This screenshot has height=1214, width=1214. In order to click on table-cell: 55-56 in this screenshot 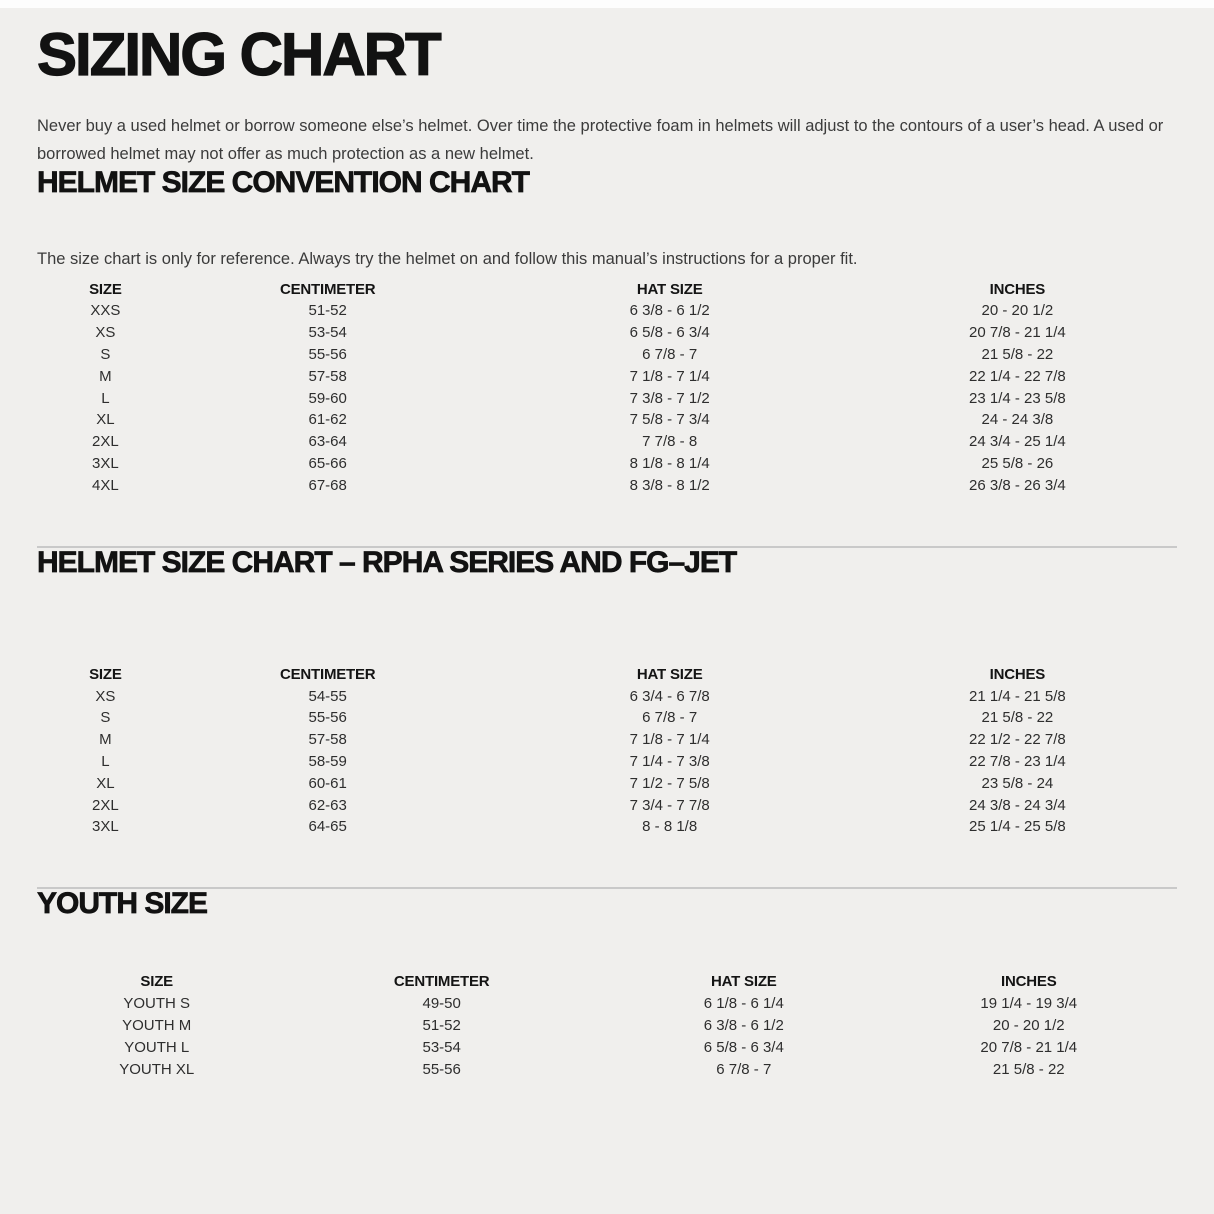, I will do `click(441, 1069)`.